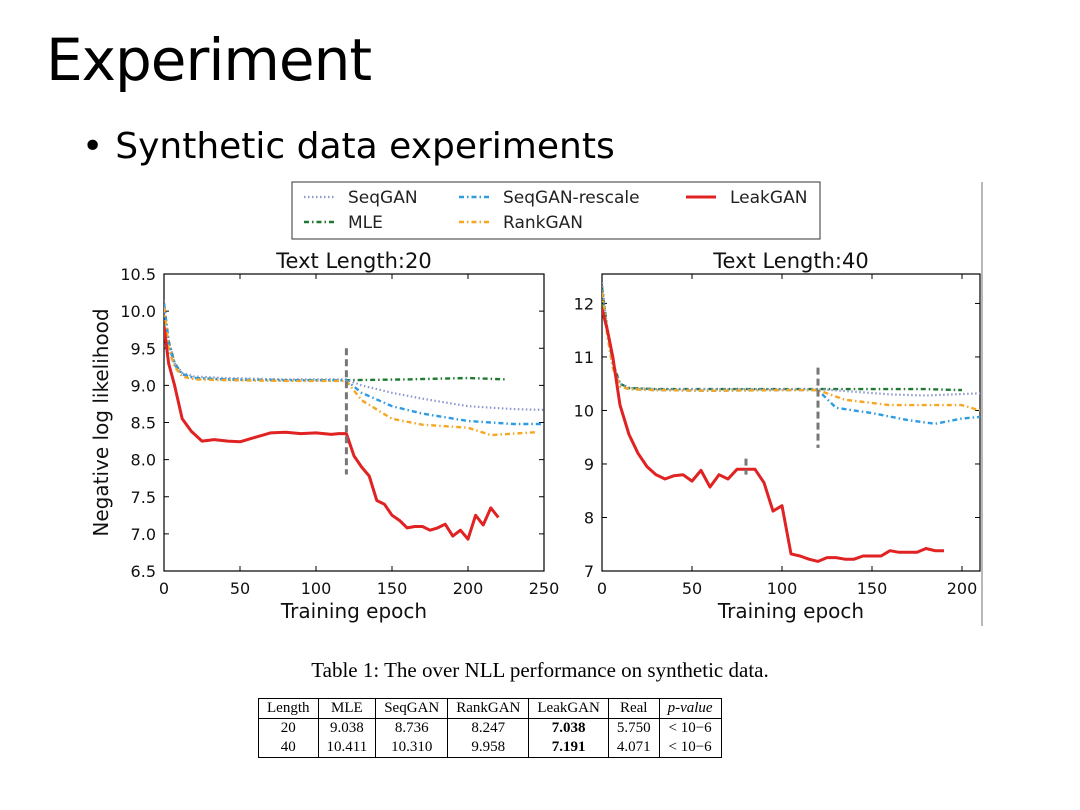  What do you see at coordinates (347, 728) in the screenshot?
I see `table-cell: 9.038` at bounding box center [347, 728].